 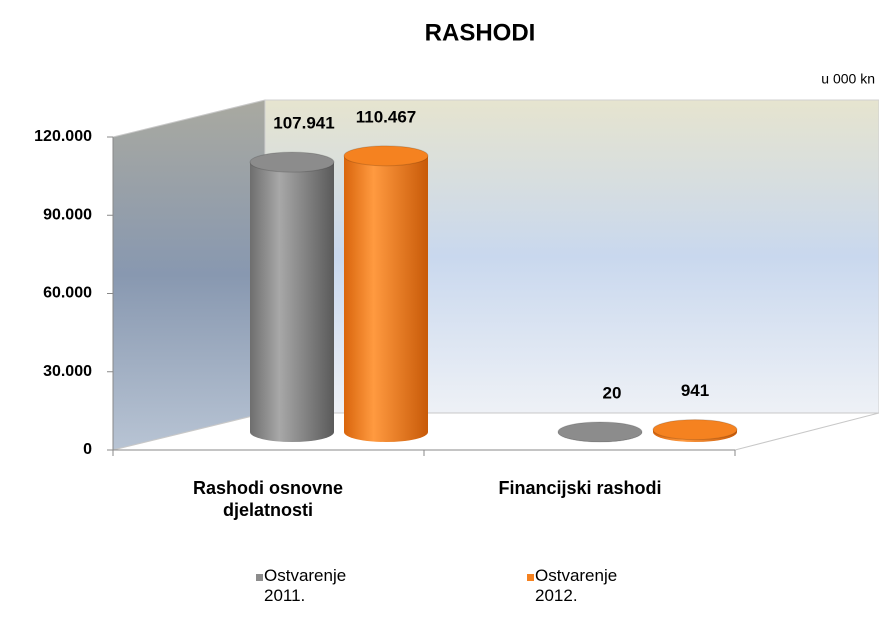 I want to click on legend-label: Ostvarenje 2012., so click(x=576, y=585).